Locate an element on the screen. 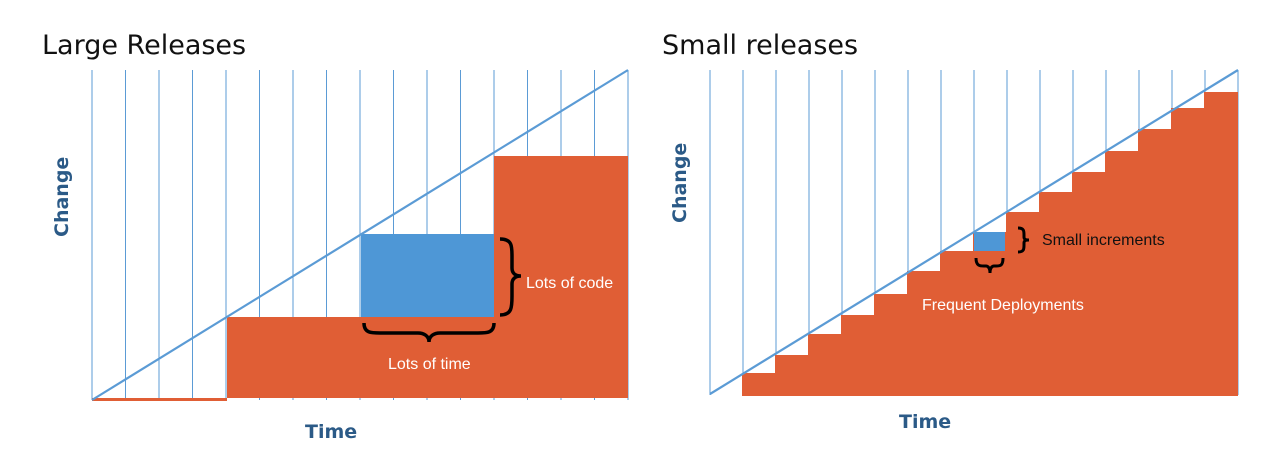 The image size is (1280, 474). right-y-axis-label: Change is located at coordinates (680, 182).